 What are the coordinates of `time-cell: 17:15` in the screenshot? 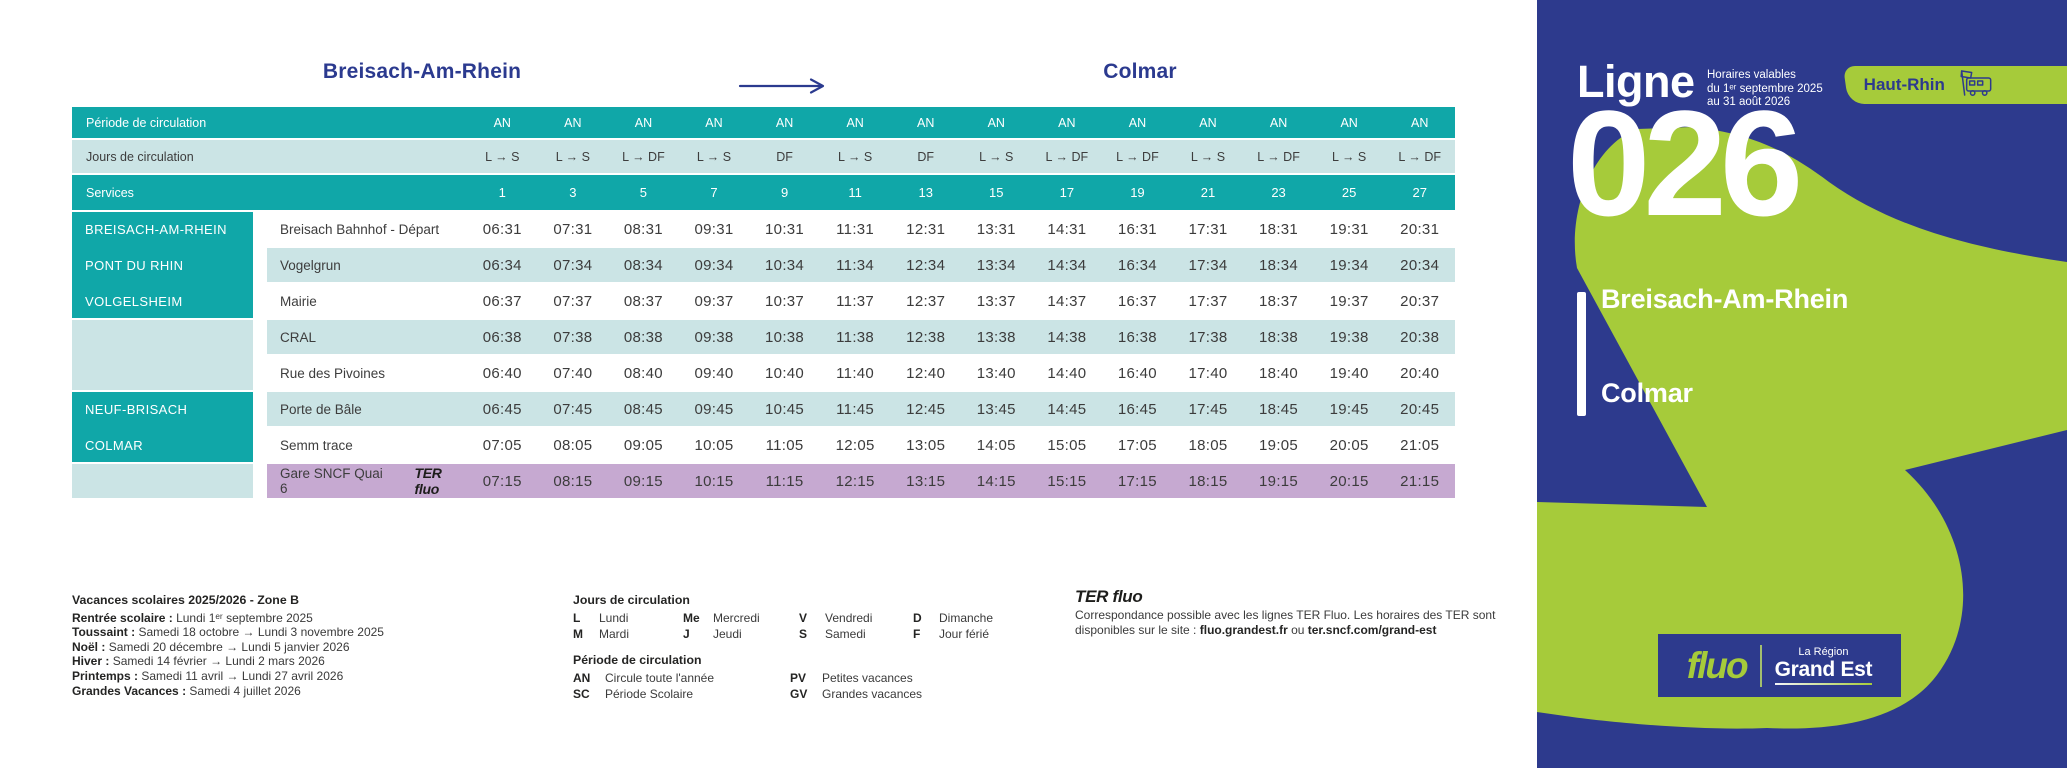 It's located at (1137, 481).